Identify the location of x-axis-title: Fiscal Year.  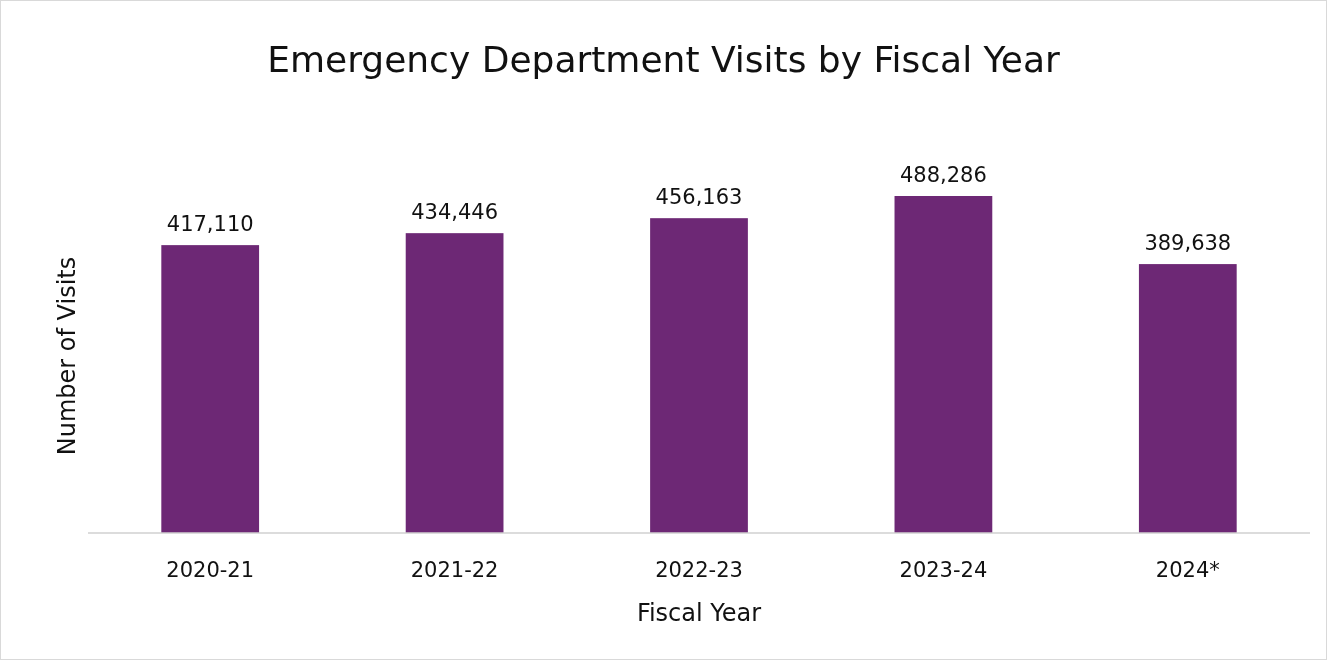
(699, 613).